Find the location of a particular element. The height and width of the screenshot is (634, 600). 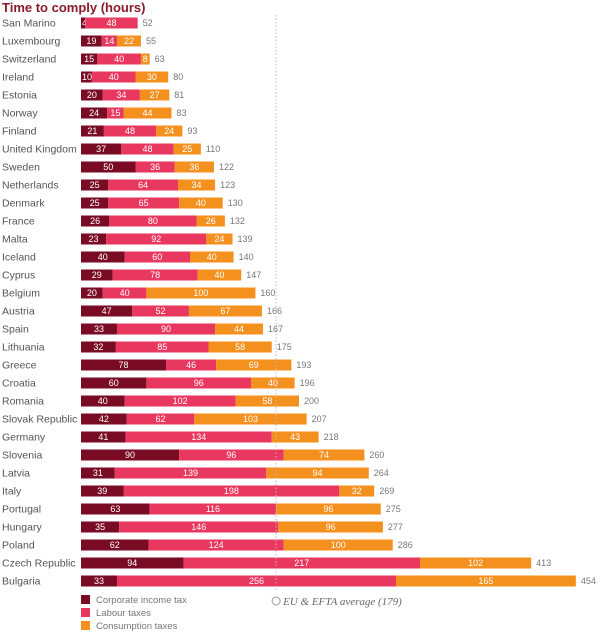

category-label: Netherlands is located at coordinates (30, 186).